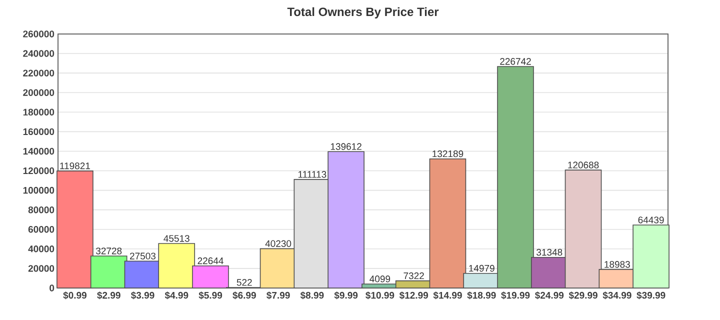 The height and width of the screenshot is (320, 720). What do you see at coordinates (38, 190) in the screenshot?
I see `y-tick-label: 100000` at bounding box center [38, 190].